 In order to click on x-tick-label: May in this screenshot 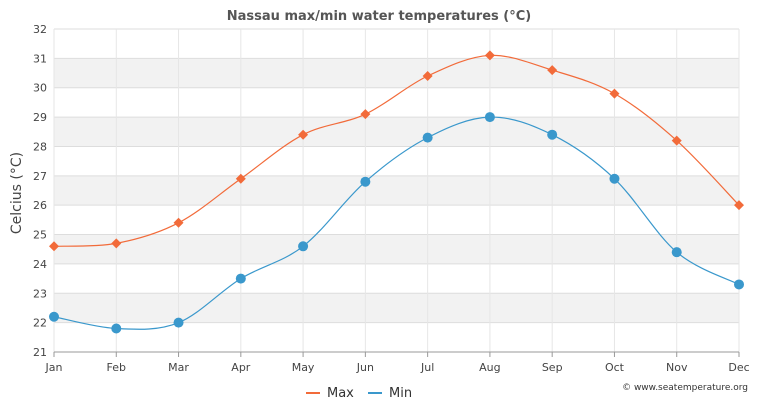, I will do `click(303, 367)`.